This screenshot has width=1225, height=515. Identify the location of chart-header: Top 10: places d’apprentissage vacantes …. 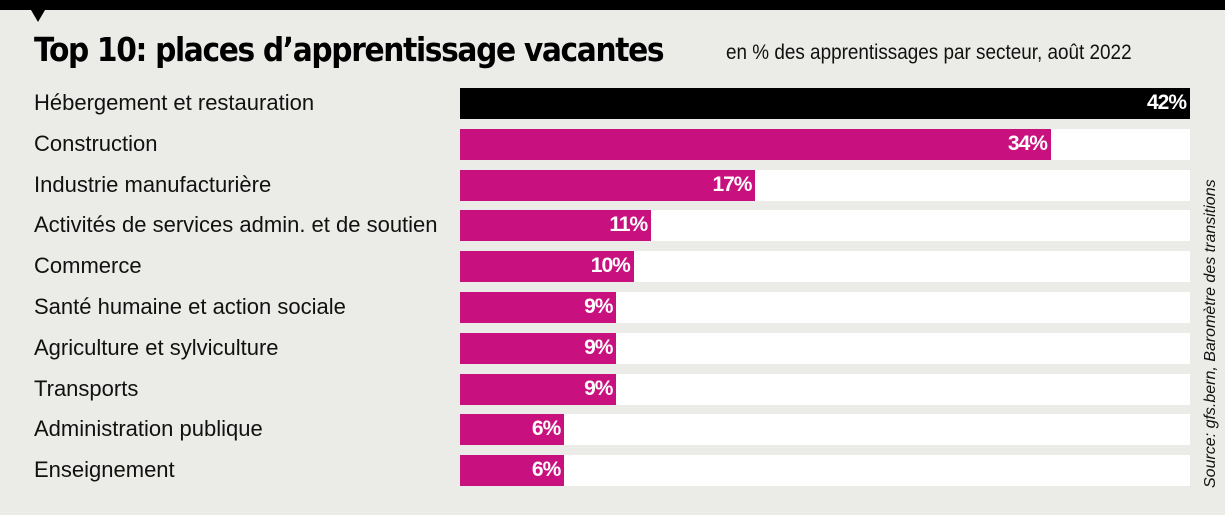
(583, 49).